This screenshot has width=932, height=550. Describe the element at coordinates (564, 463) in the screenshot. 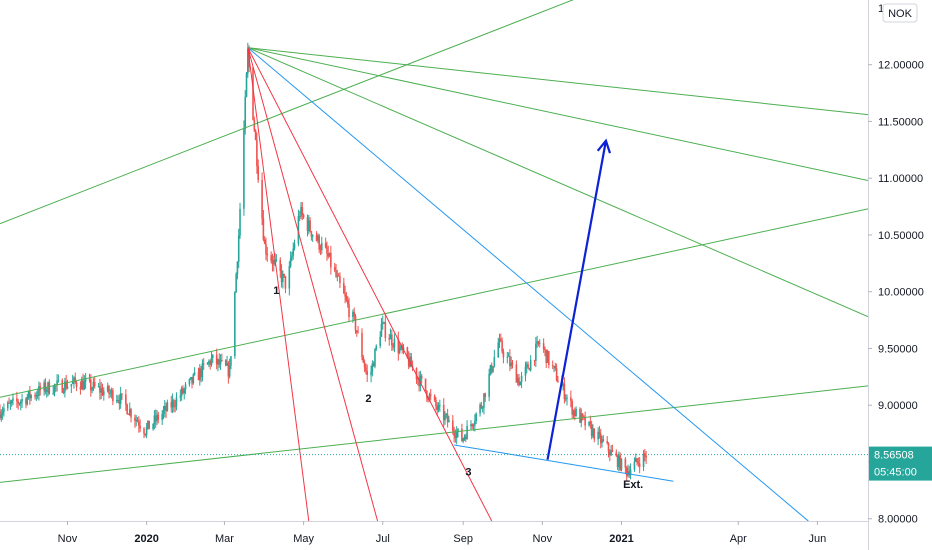

I see `trend-line` at that location.